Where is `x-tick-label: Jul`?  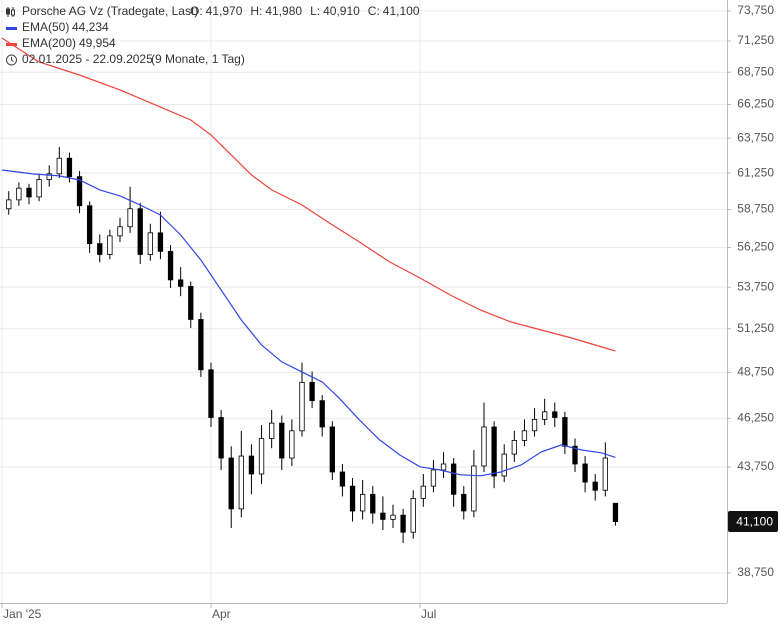 x-tick-label: Jul is located at coordinates (428, 614).